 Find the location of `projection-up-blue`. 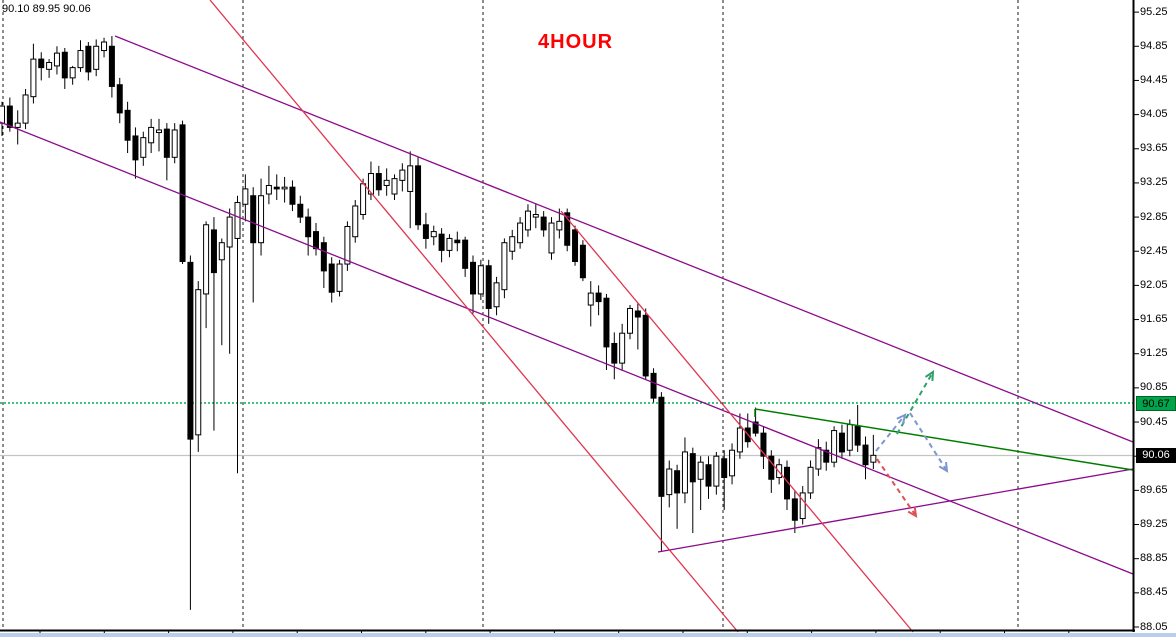

projection-up-blue is located at coordinates (890, 433).